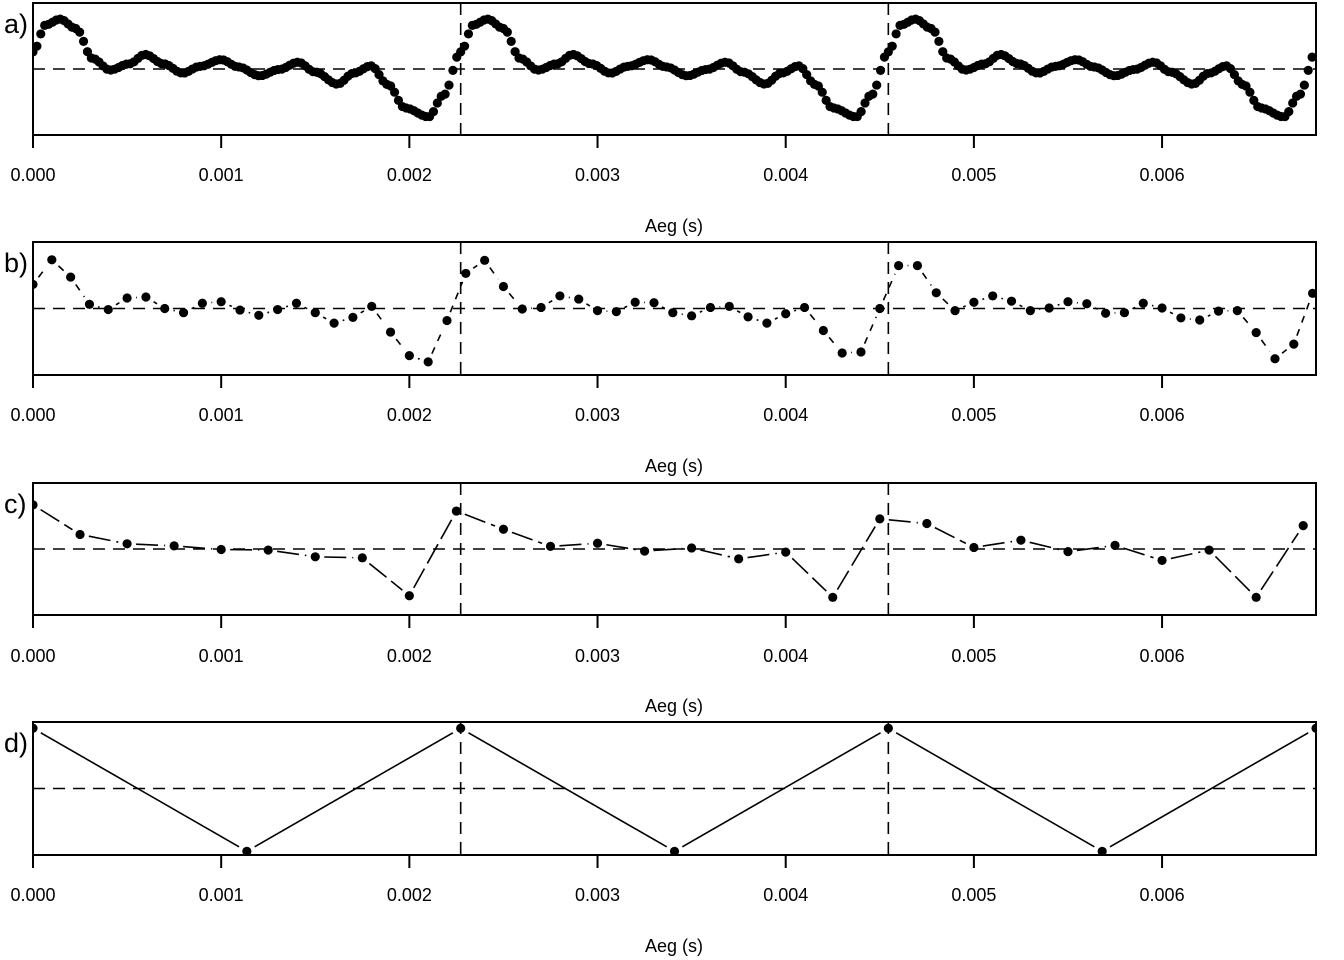  Describe the element at coordinates (674, 466) in the screenshot. I see `panel-b-xlabel: Aeg (s)` at that location.